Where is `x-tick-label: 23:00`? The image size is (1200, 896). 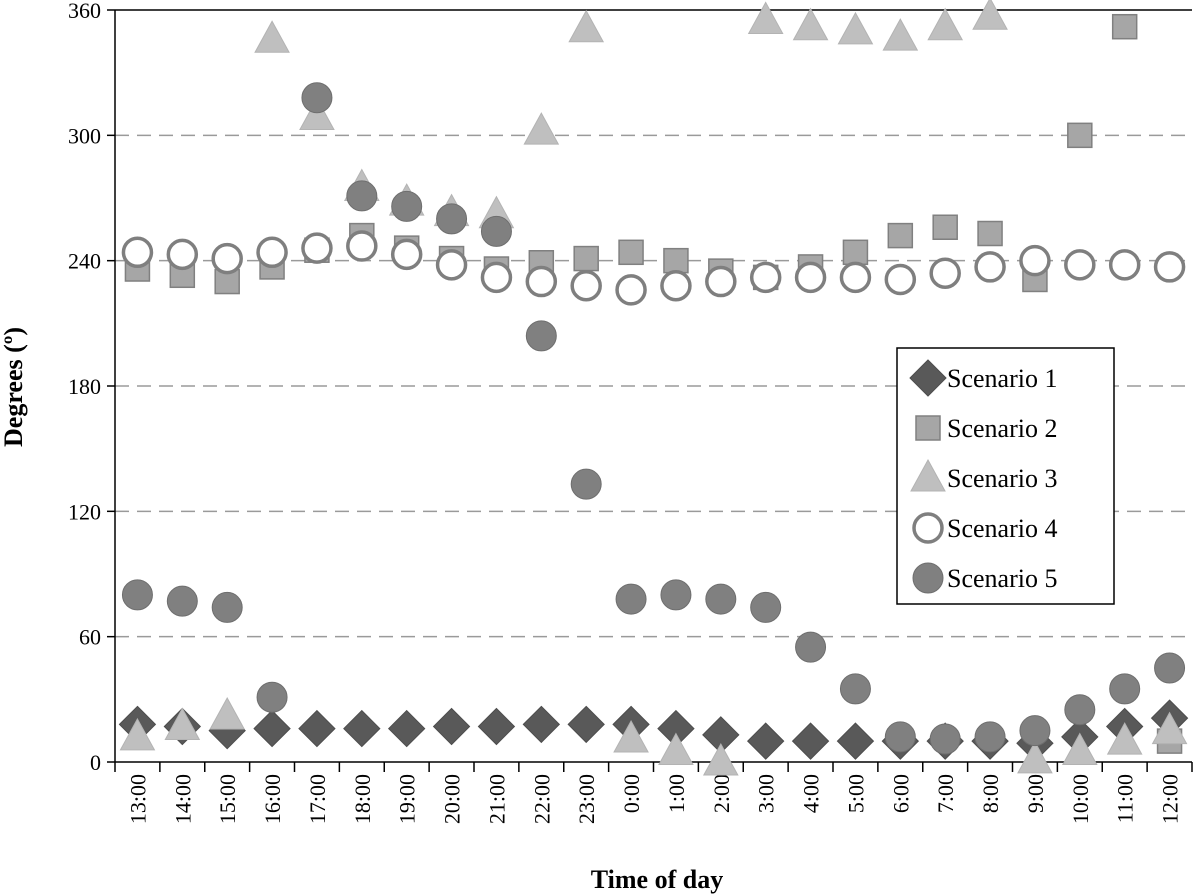
x-tick-label: 23:00 is located at coordinates (586, 799).